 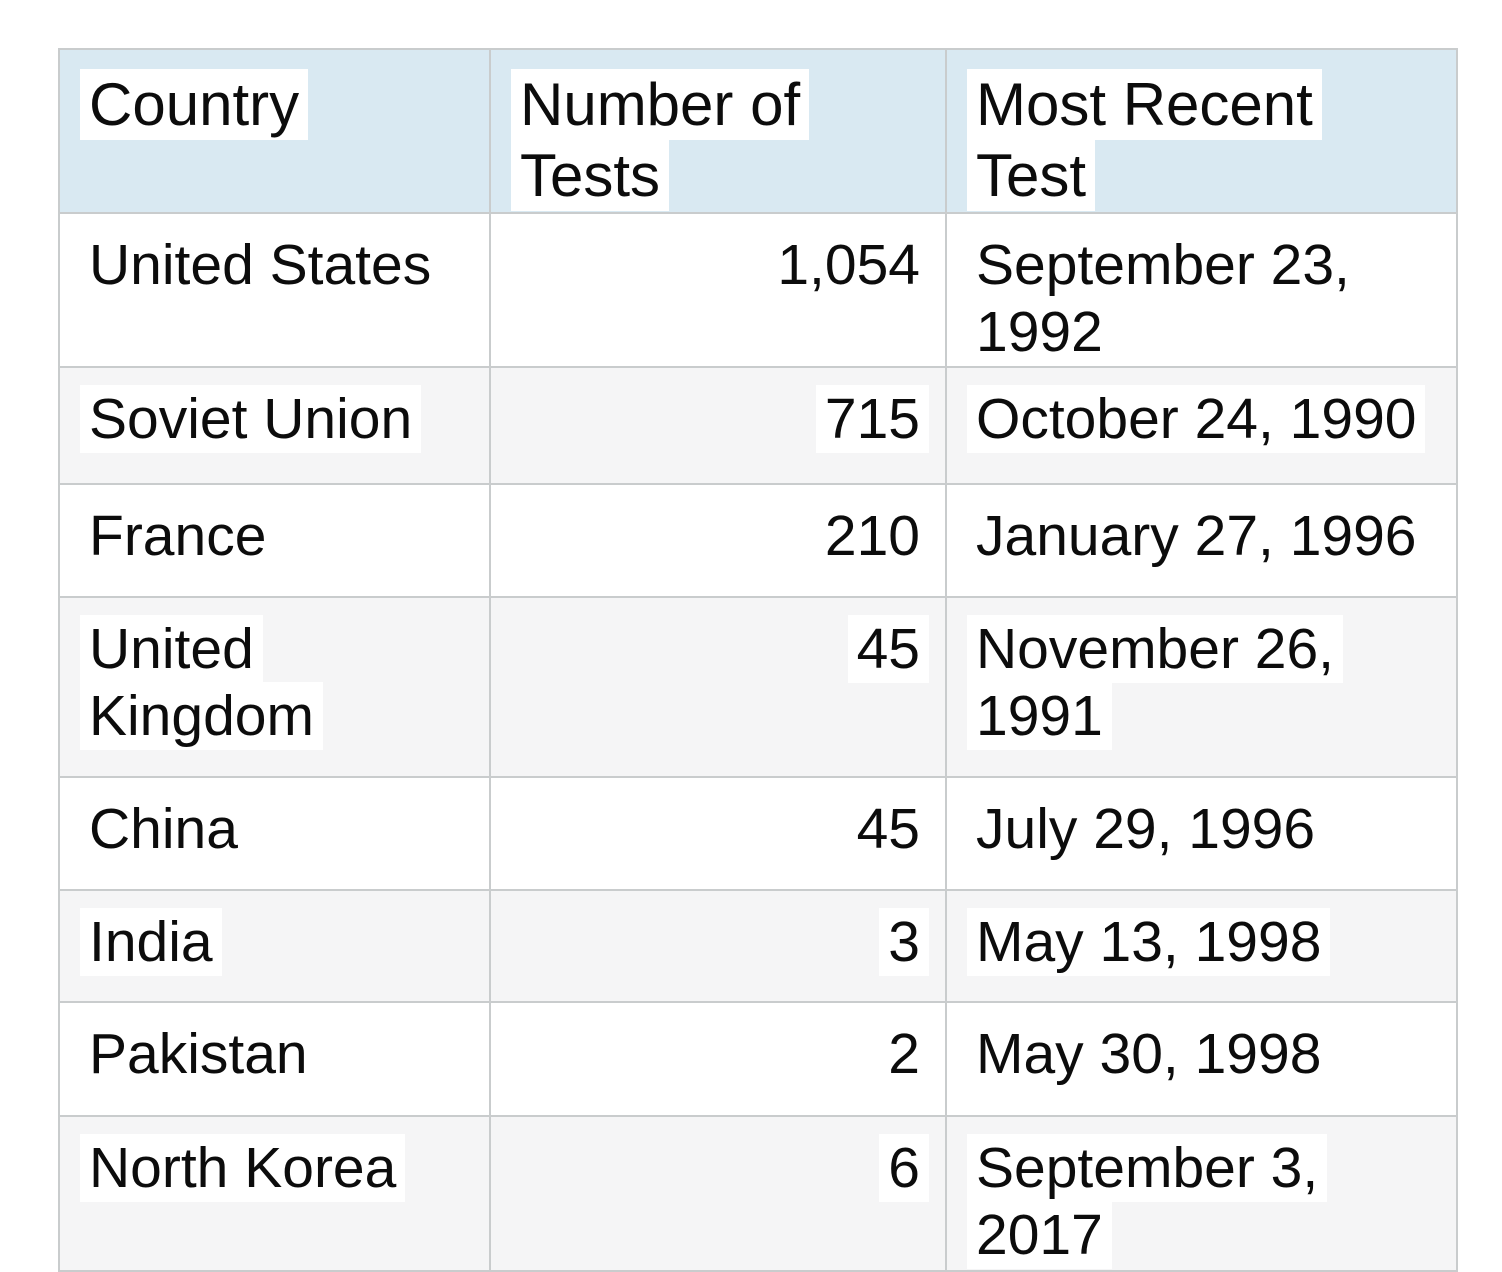 I want to click on most-recent-test-header: Most Recent Test, so click(x=1201, y=131).